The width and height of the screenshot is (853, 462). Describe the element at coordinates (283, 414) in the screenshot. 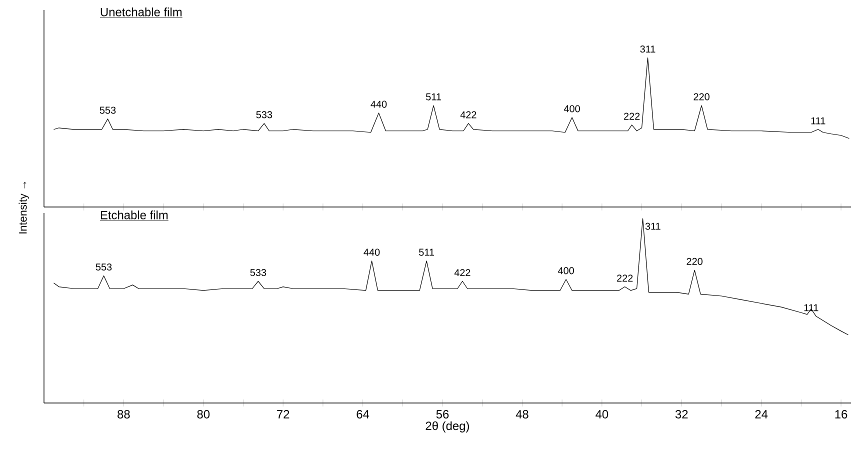

I see `x-tick-label: 72` at that location.